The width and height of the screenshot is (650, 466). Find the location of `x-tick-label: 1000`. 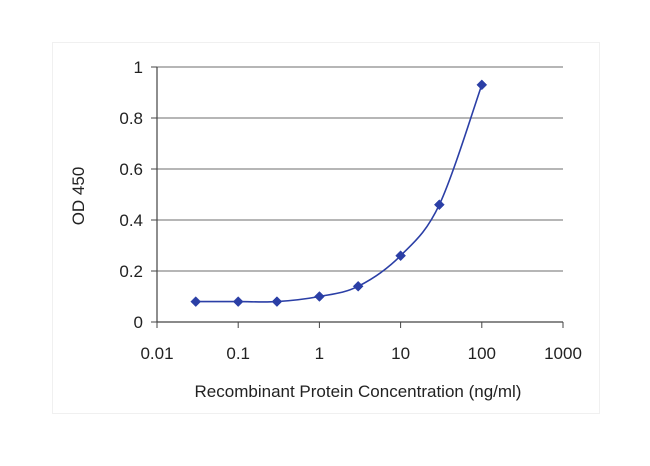

x-tick-label: 1000 is located at coordinates (563, 353).